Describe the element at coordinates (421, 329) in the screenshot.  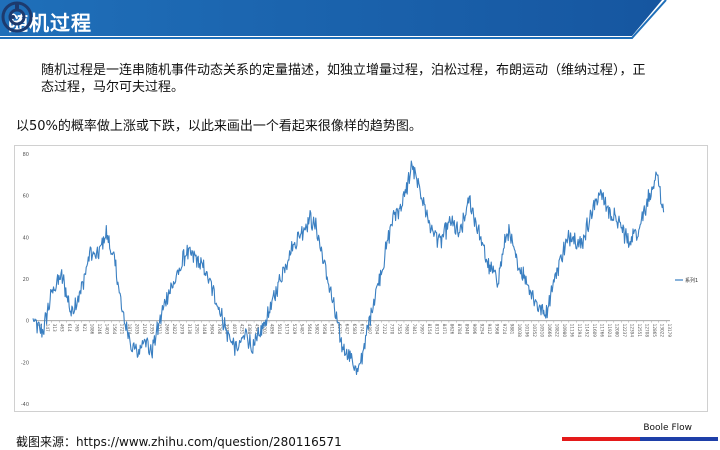
I see `x-tick-label: 7997` at that location.